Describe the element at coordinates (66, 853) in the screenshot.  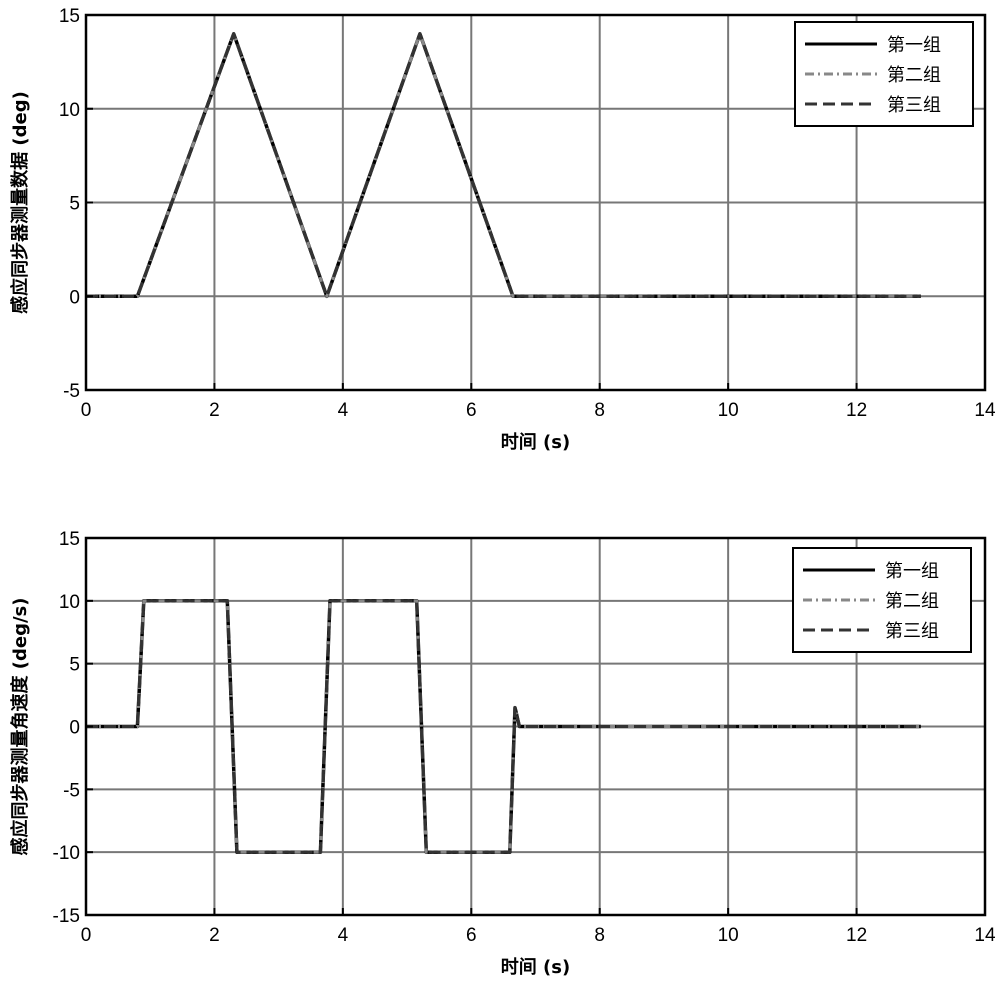
I see `y-tick-label: -10` at that location.